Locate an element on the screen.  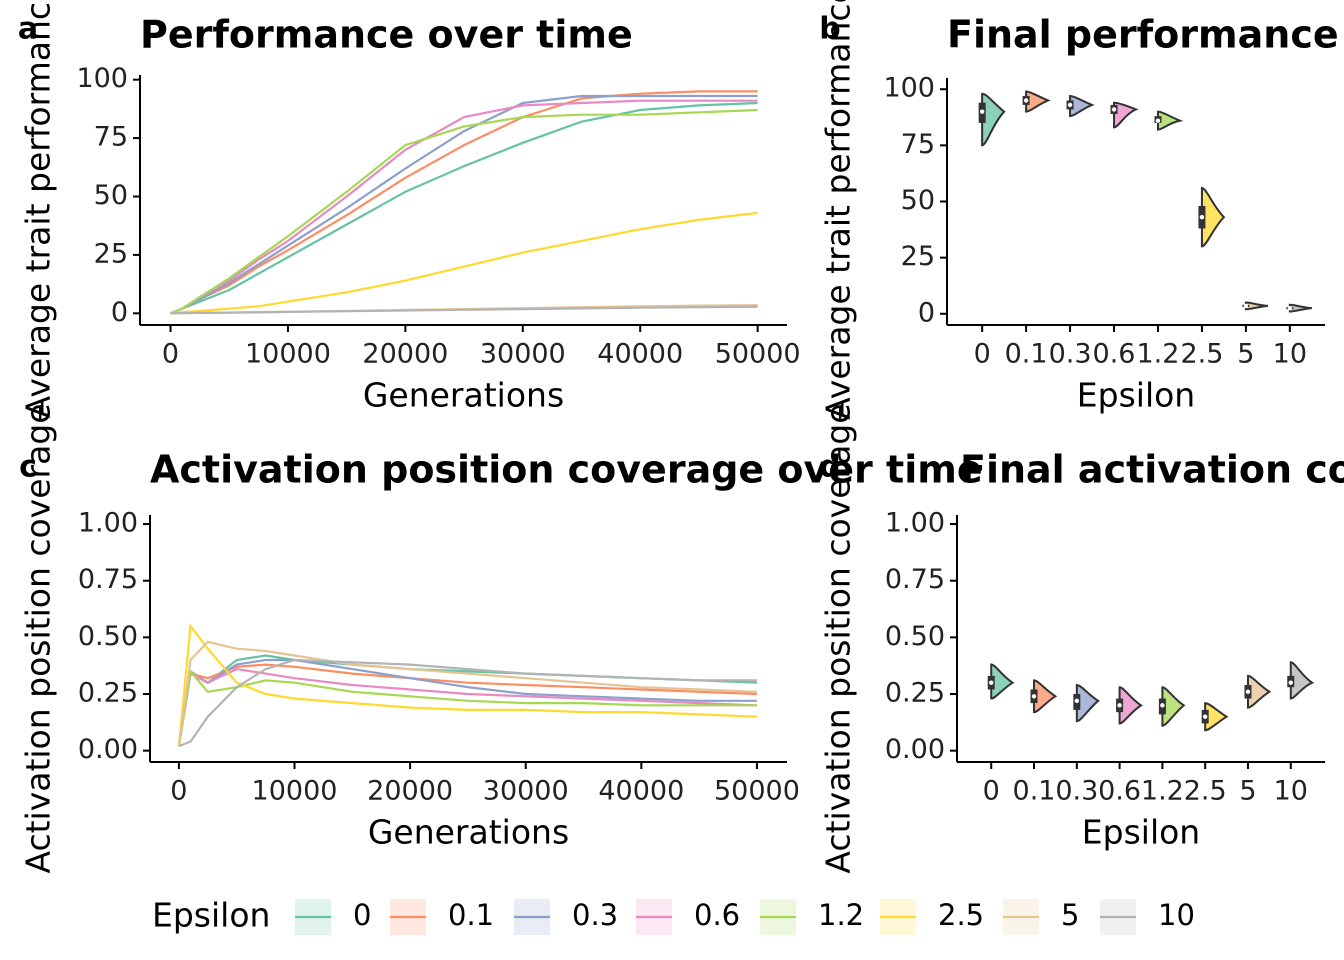
y-tick-label: 75 is located at coordinates (111, 137).